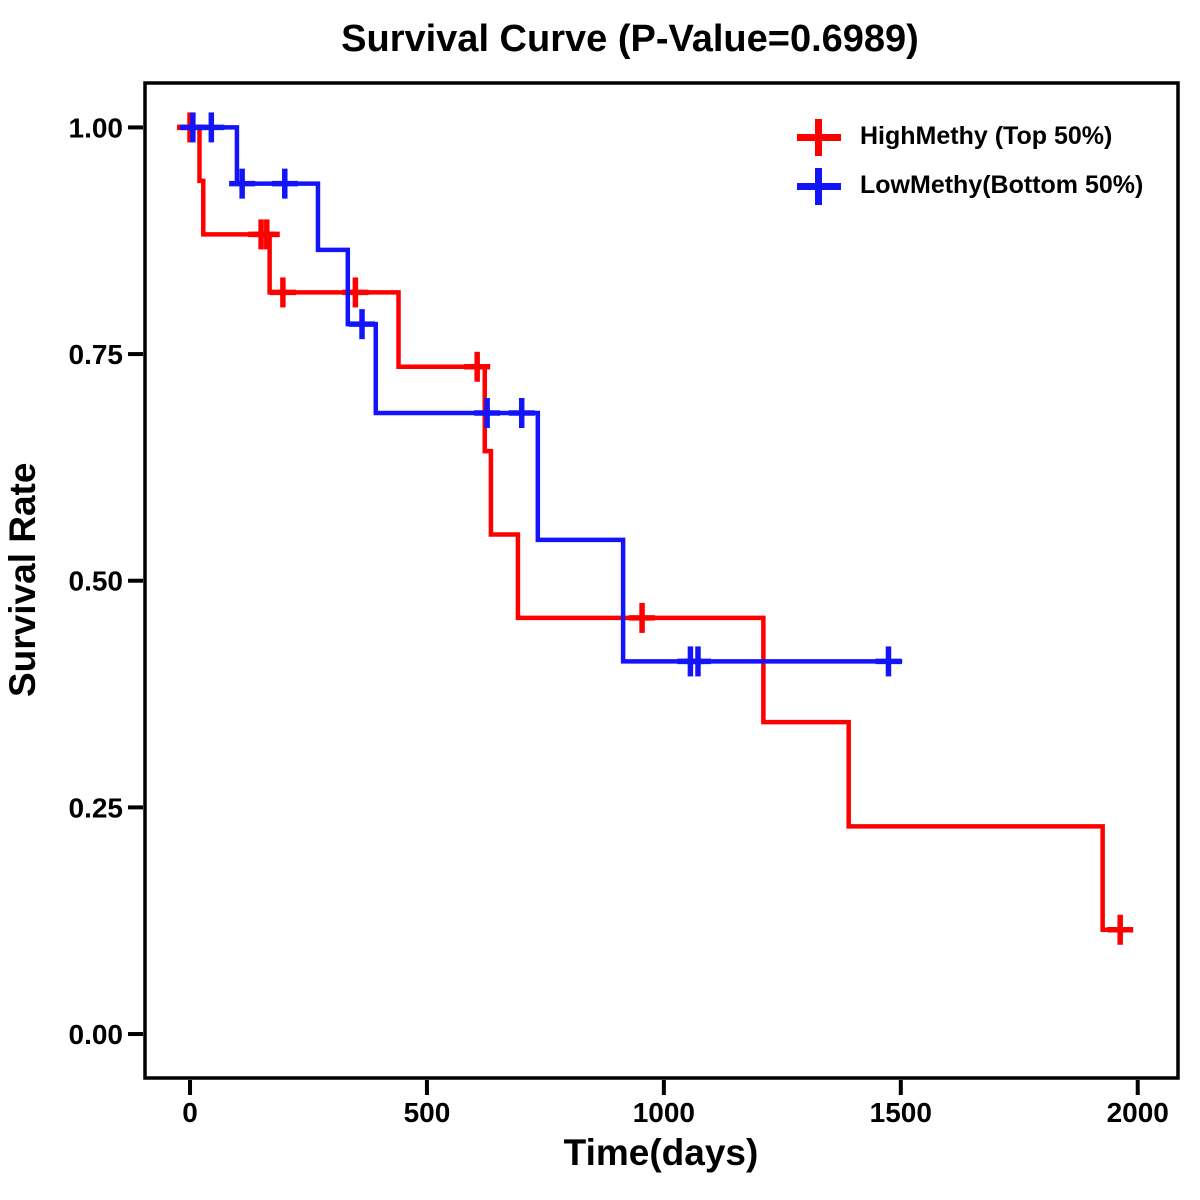 This screenshot has height=1200, width=1200. I want to click on y-axis-title: Survival Rate, so click(22, 580).